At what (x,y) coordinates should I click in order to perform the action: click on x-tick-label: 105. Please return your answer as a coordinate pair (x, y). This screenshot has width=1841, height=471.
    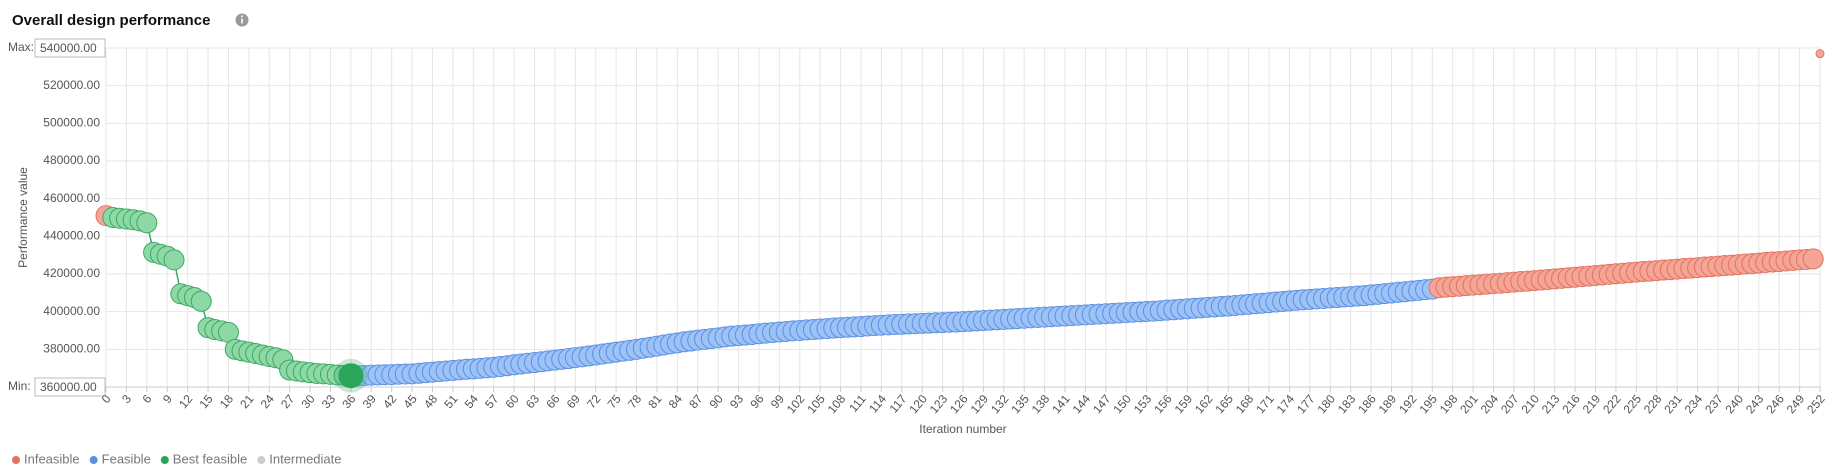
    Looking at the image, I should click on (816, 404).